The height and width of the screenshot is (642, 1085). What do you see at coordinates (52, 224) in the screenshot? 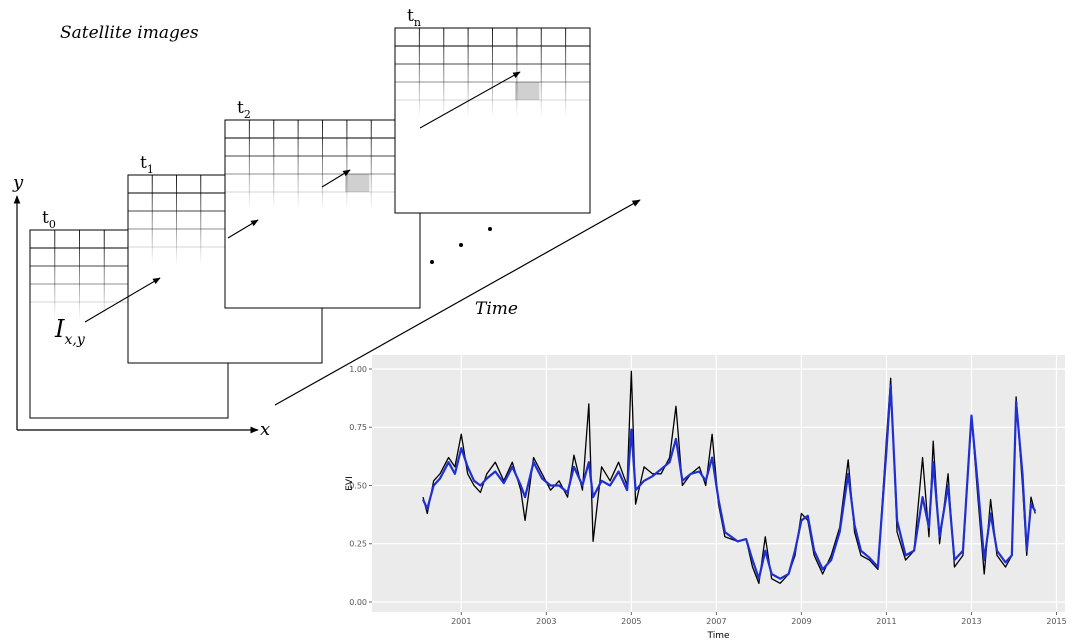
I see `frame-label-sub: 0` at bounding box center [52, 224].